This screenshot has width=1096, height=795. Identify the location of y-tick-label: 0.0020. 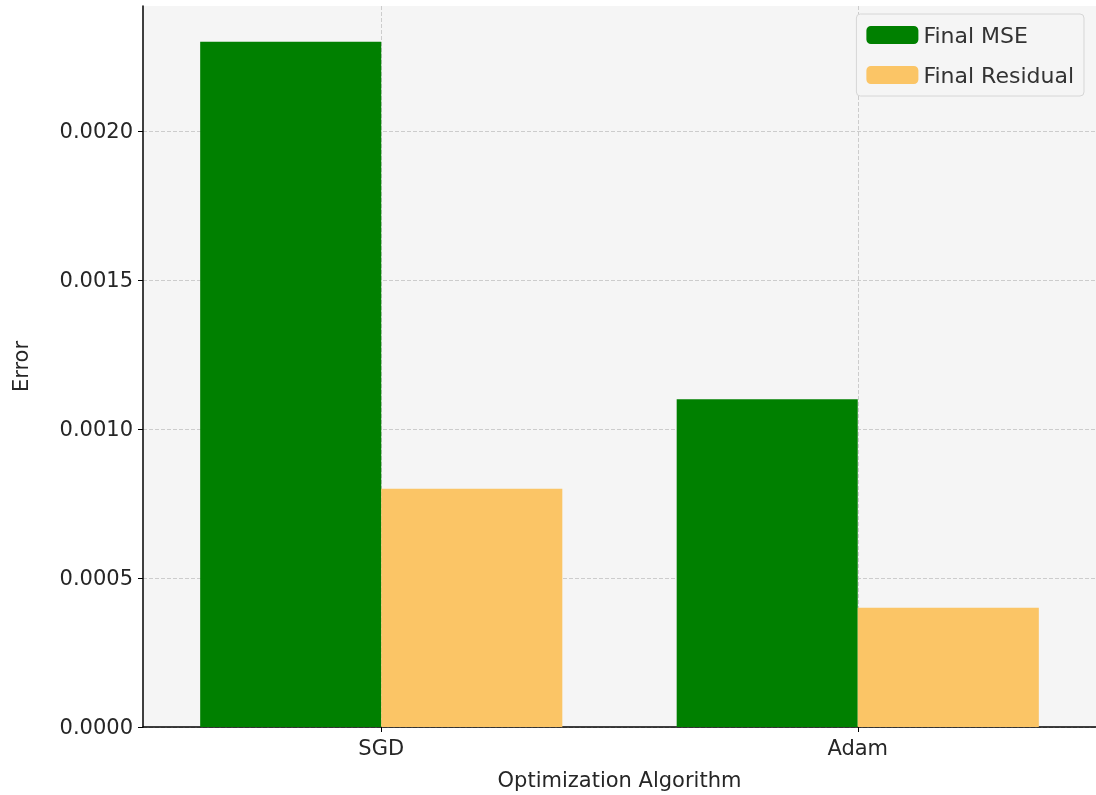
(96, 131).